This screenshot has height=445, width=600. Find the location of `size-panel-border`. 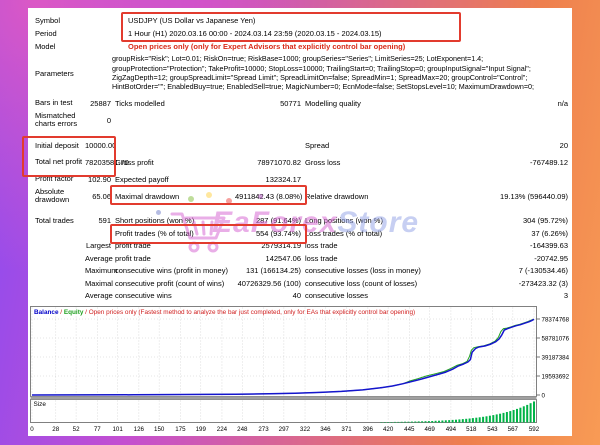

size-panel-border is located at coordinates (283, 411).